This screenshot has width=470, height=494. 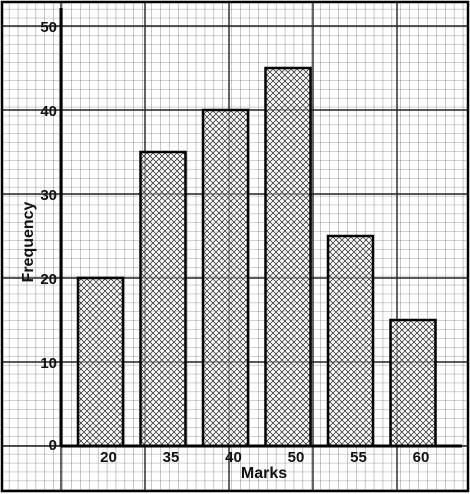 I want to click on x-tick-label: 40, so click(x=233, y=457).